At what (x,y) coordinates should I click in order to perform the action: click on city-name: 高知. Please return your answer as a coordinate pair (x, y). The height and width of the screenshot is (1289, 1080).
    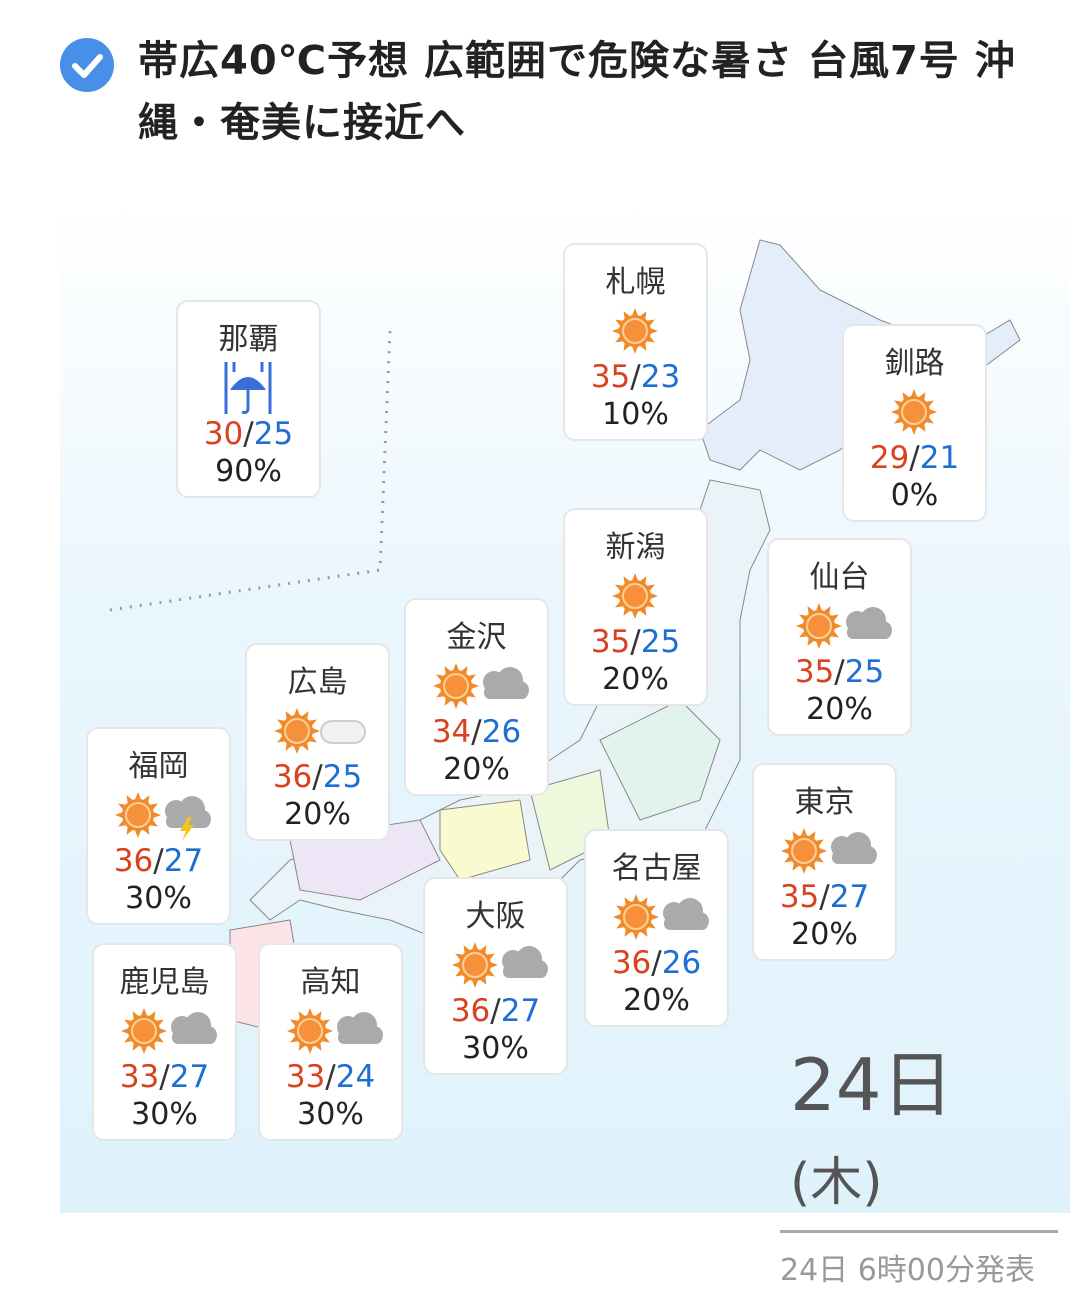
    Looking at the image, I should click on (330, 982).